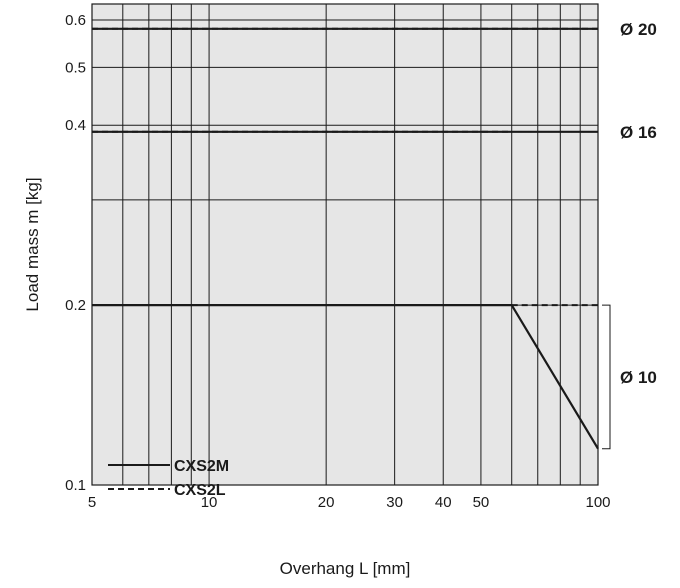 Image resolution: width=680 pixels, height=588 pixels. Describe the element at coordinates (638, 29) in the screenshot. I see `series-label: Ø 20` at that location.